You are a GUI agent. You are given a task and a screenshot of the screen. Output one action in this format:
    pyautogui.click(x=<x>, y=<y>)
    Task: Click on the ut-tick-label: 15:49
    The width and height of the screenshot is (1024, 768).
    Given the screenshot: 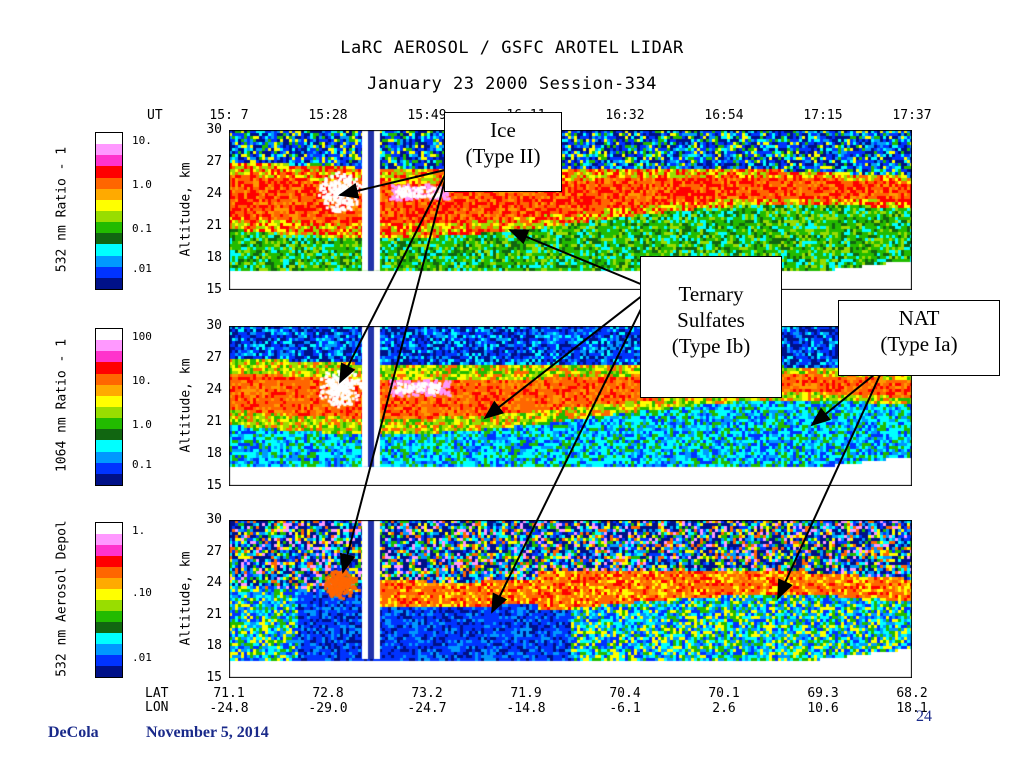 What is the action you would take?
    pyautogui.click(x=427, y=115)
    